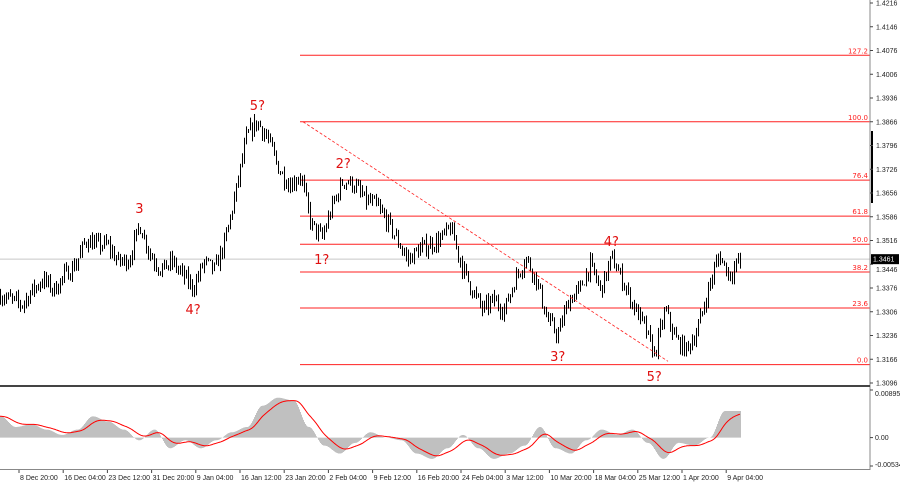 The image size is (900, 489). What do you see at coordinates (524, 478) in the screenshot?
I see `time-tick-label: 3 Mar 12:00` at bounding box center [524, 478].